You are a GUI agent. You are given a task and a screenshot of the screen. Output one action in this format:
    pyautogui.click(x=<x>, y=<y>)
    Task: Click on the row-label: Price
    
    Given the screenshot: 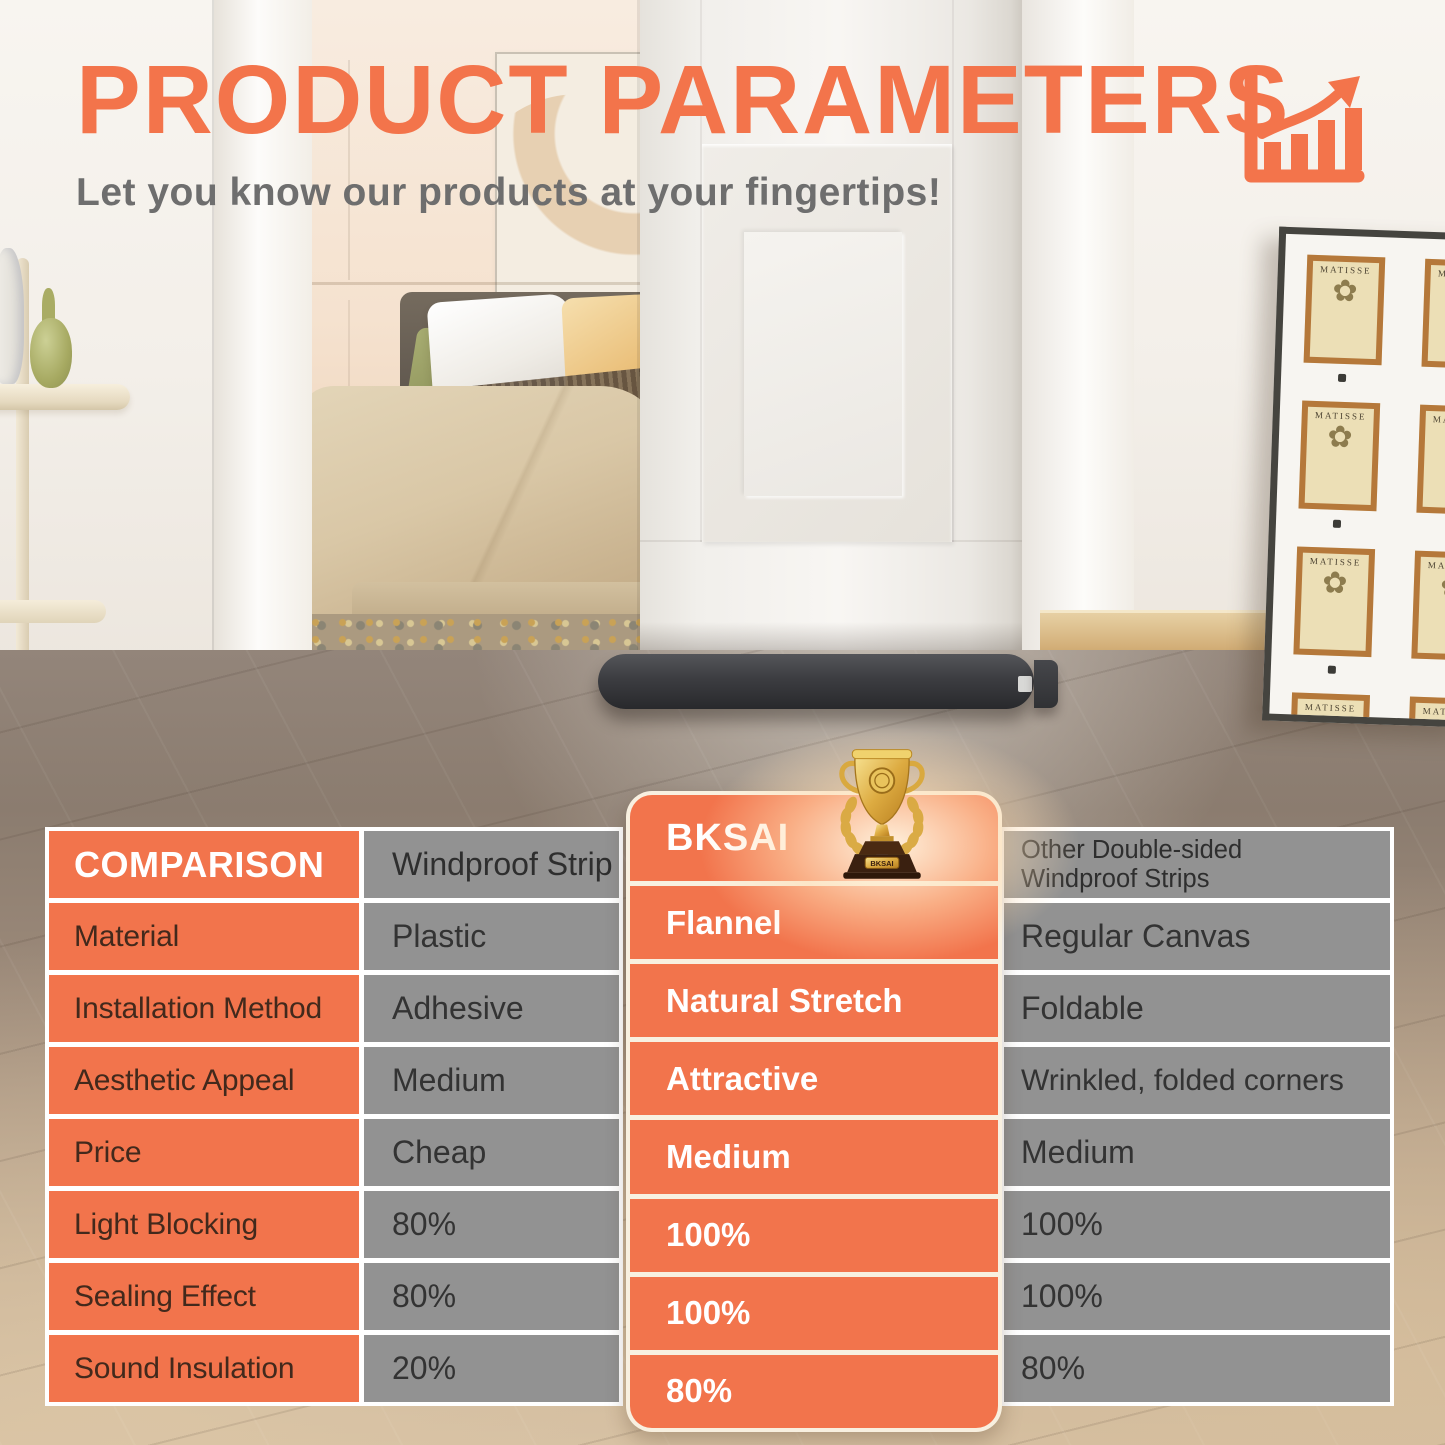 What is the action you would take?
    pyautogui.click(x=204, y=1152)
    